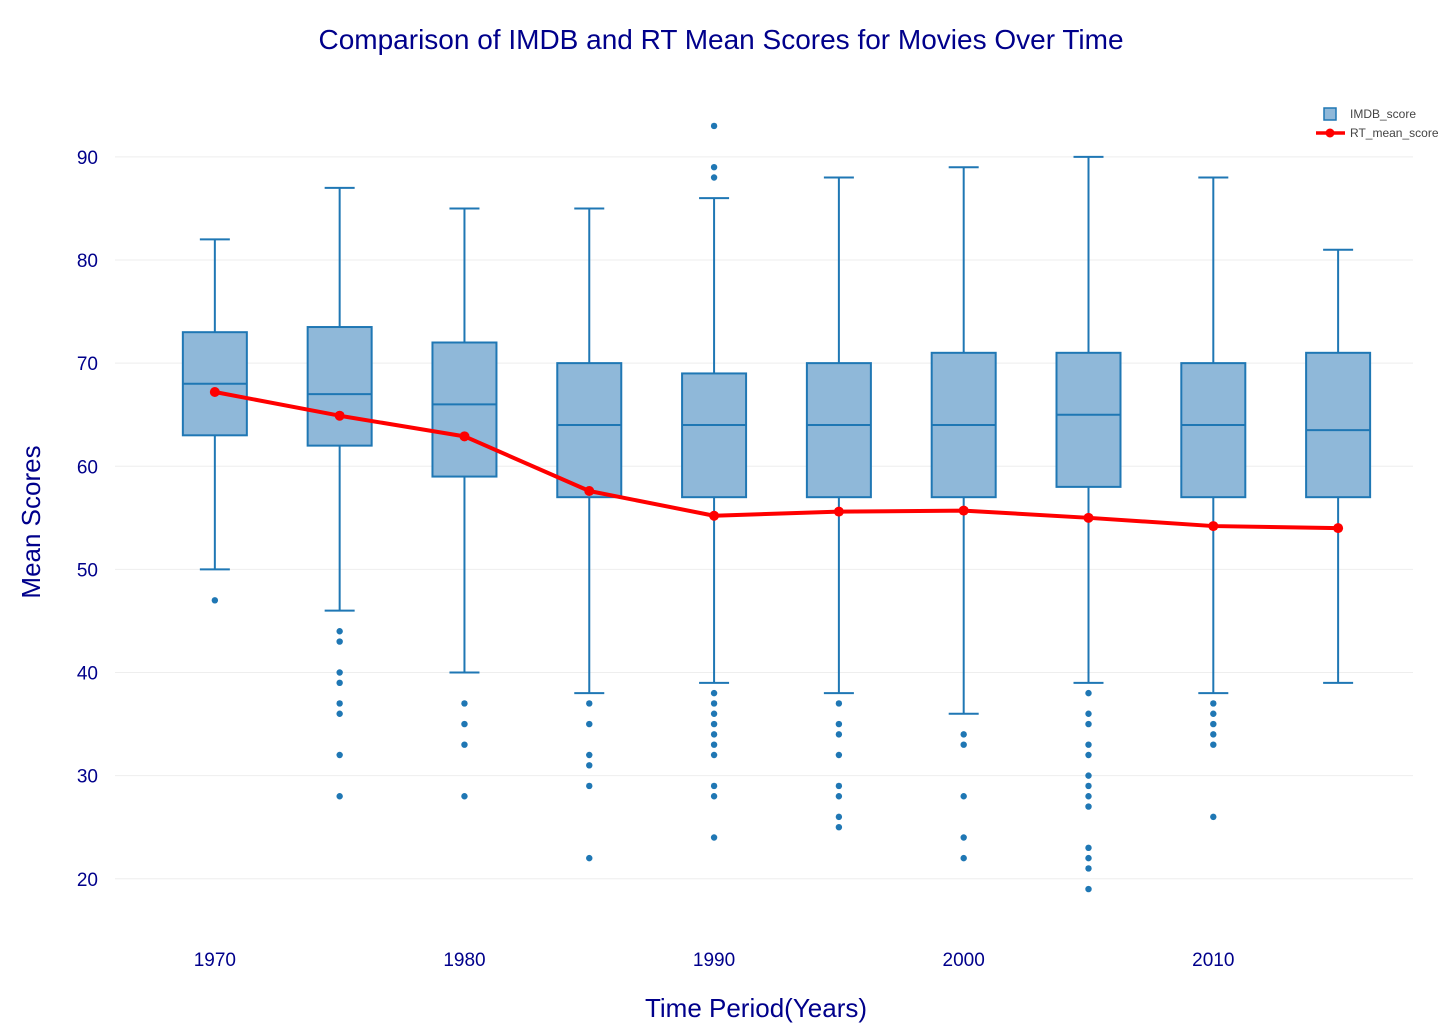 The width and height of the screenshot is (1443, 1029). Describe the element at coordinates (776, 460) in the screenshot. I see `rt-mean-line` at that location.